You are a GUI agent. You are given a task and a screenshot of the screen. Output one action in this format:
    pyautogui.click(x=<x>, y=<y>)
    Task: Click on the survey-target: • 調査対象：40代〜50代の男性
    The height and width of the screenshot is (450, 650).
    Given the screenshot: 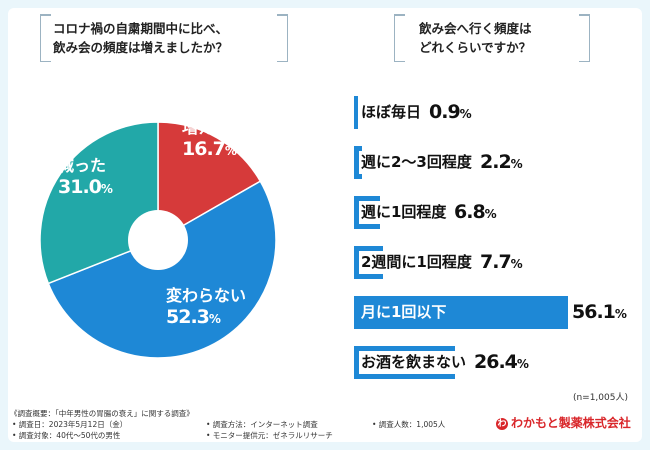 What is the action you would take?
    pyautogui.click(x=66, y=435)
    